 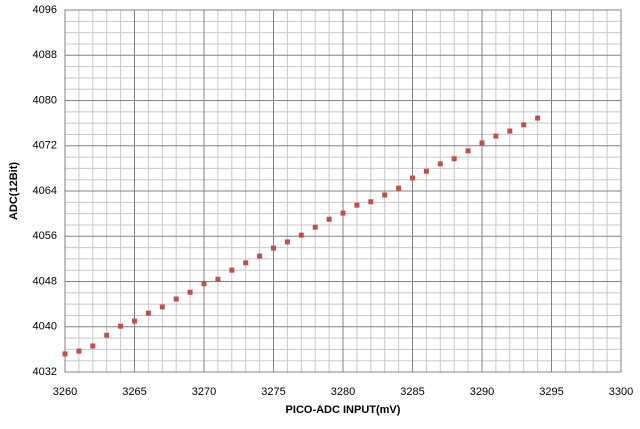 I want to click on x-tick-label: 3290, so click(x=482, y=392).